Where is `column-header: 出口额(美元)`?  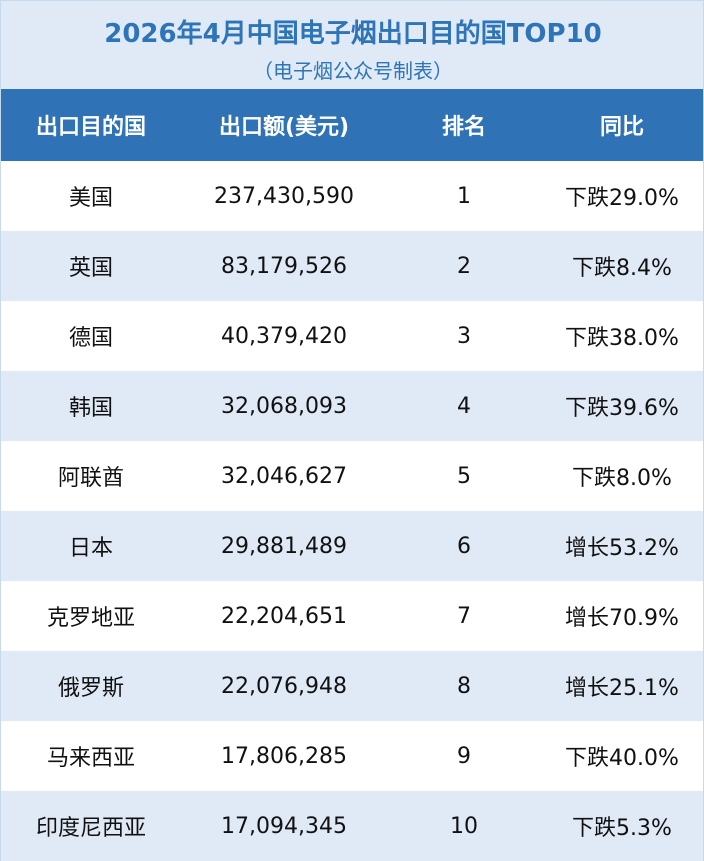 column-header: 出口额(美元) is located at coordinates (284, 127).